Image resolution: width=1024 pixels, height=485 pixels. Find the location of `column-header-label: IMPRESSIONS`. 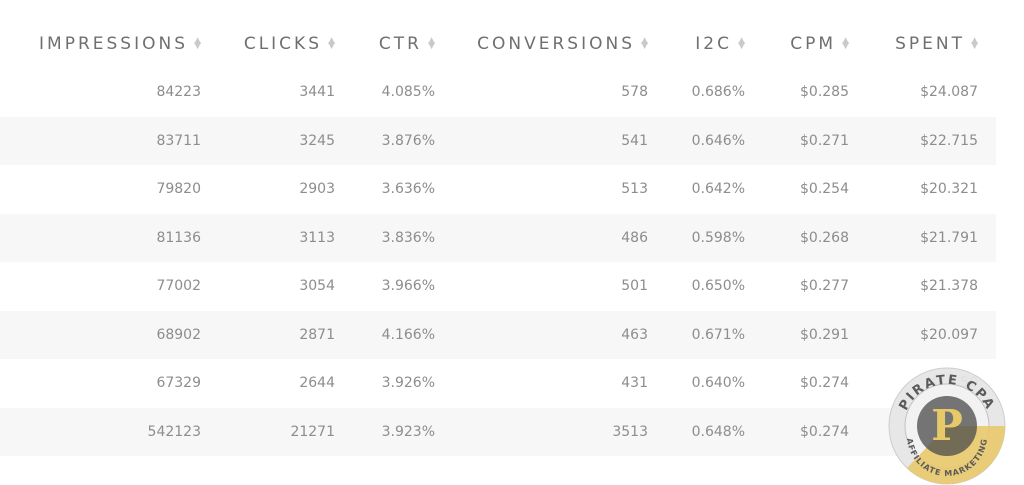

column-header-label: IMPRESSIONS is located at coordinates (113, 44).